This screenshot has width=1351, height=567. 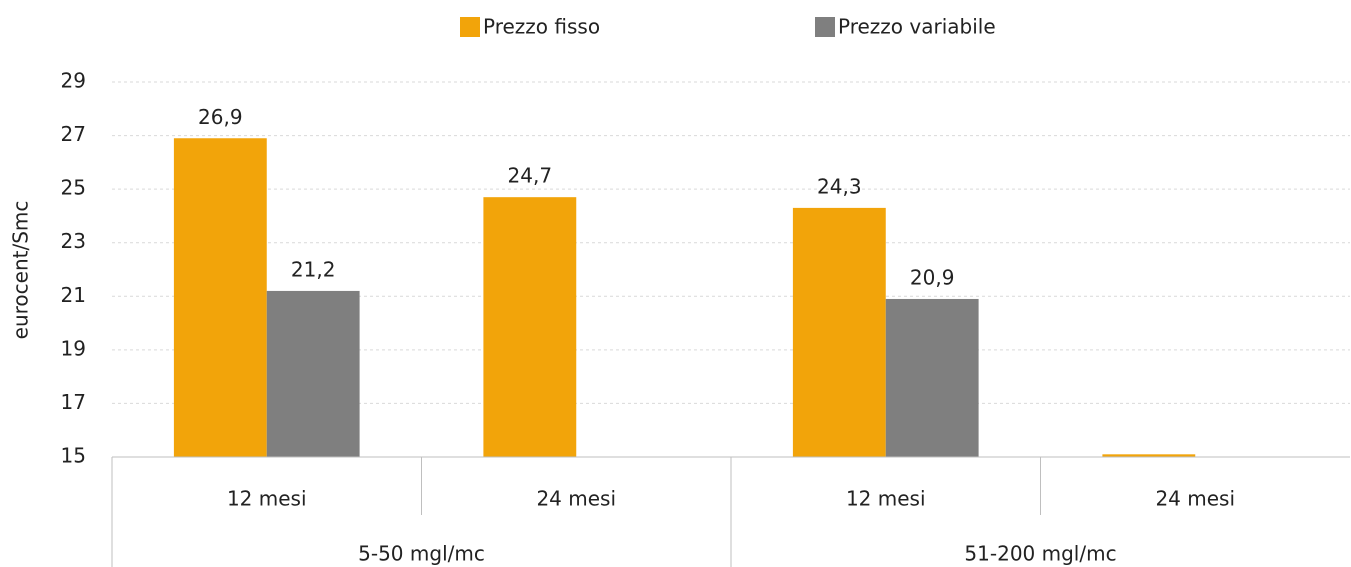 What do you see at coordinates (421, 554) in the screenshot?
I see `group-label: 5-50 mgl/mc` at bounding box center [421, 554].